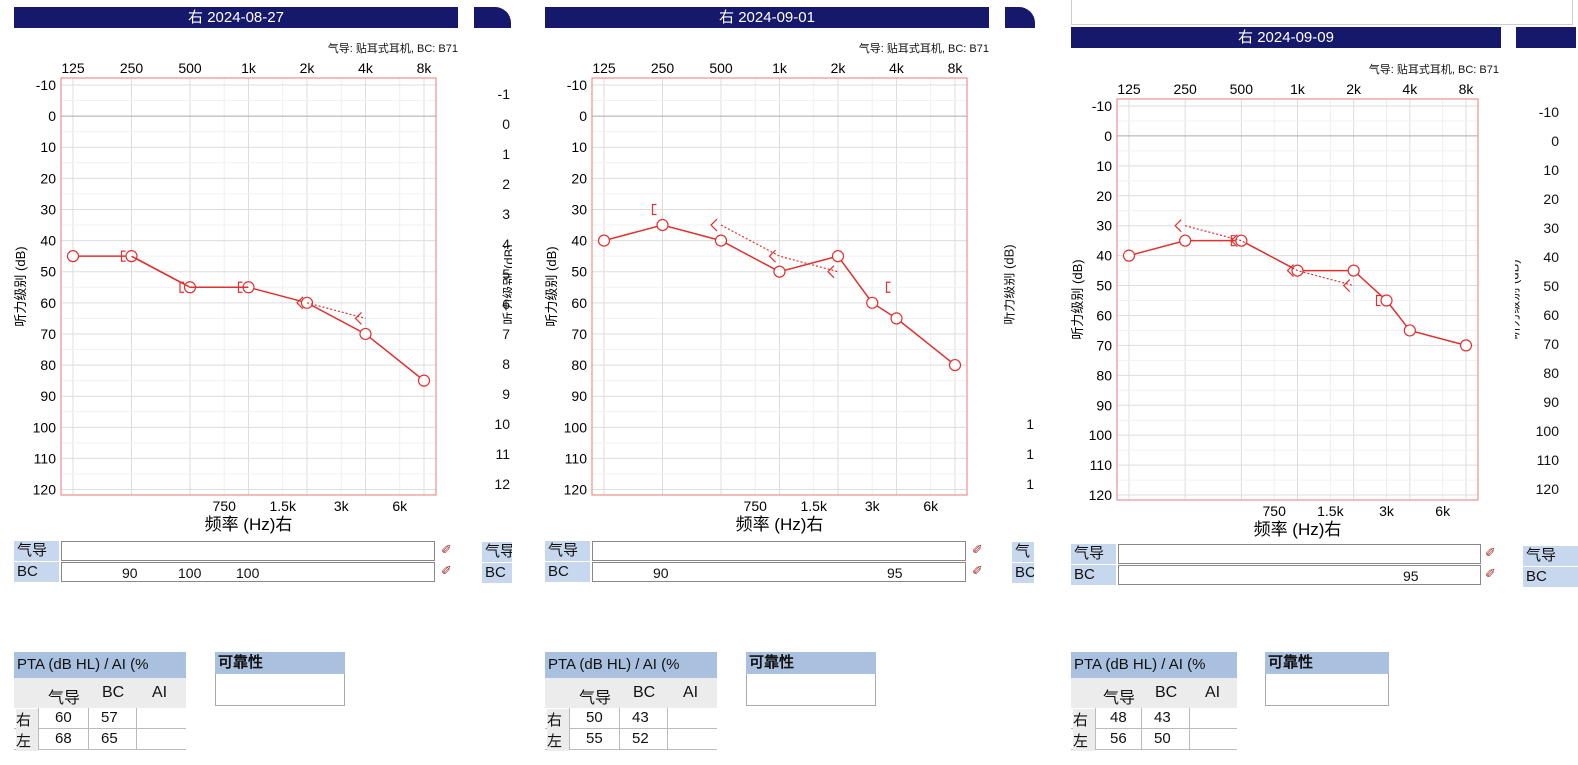 Image resolution: width=1578 pixels, height=765 pixels. Describe the element at coordinates (1116, 718) in the screenshot. I see `pta-ac-right: 48` at that location.